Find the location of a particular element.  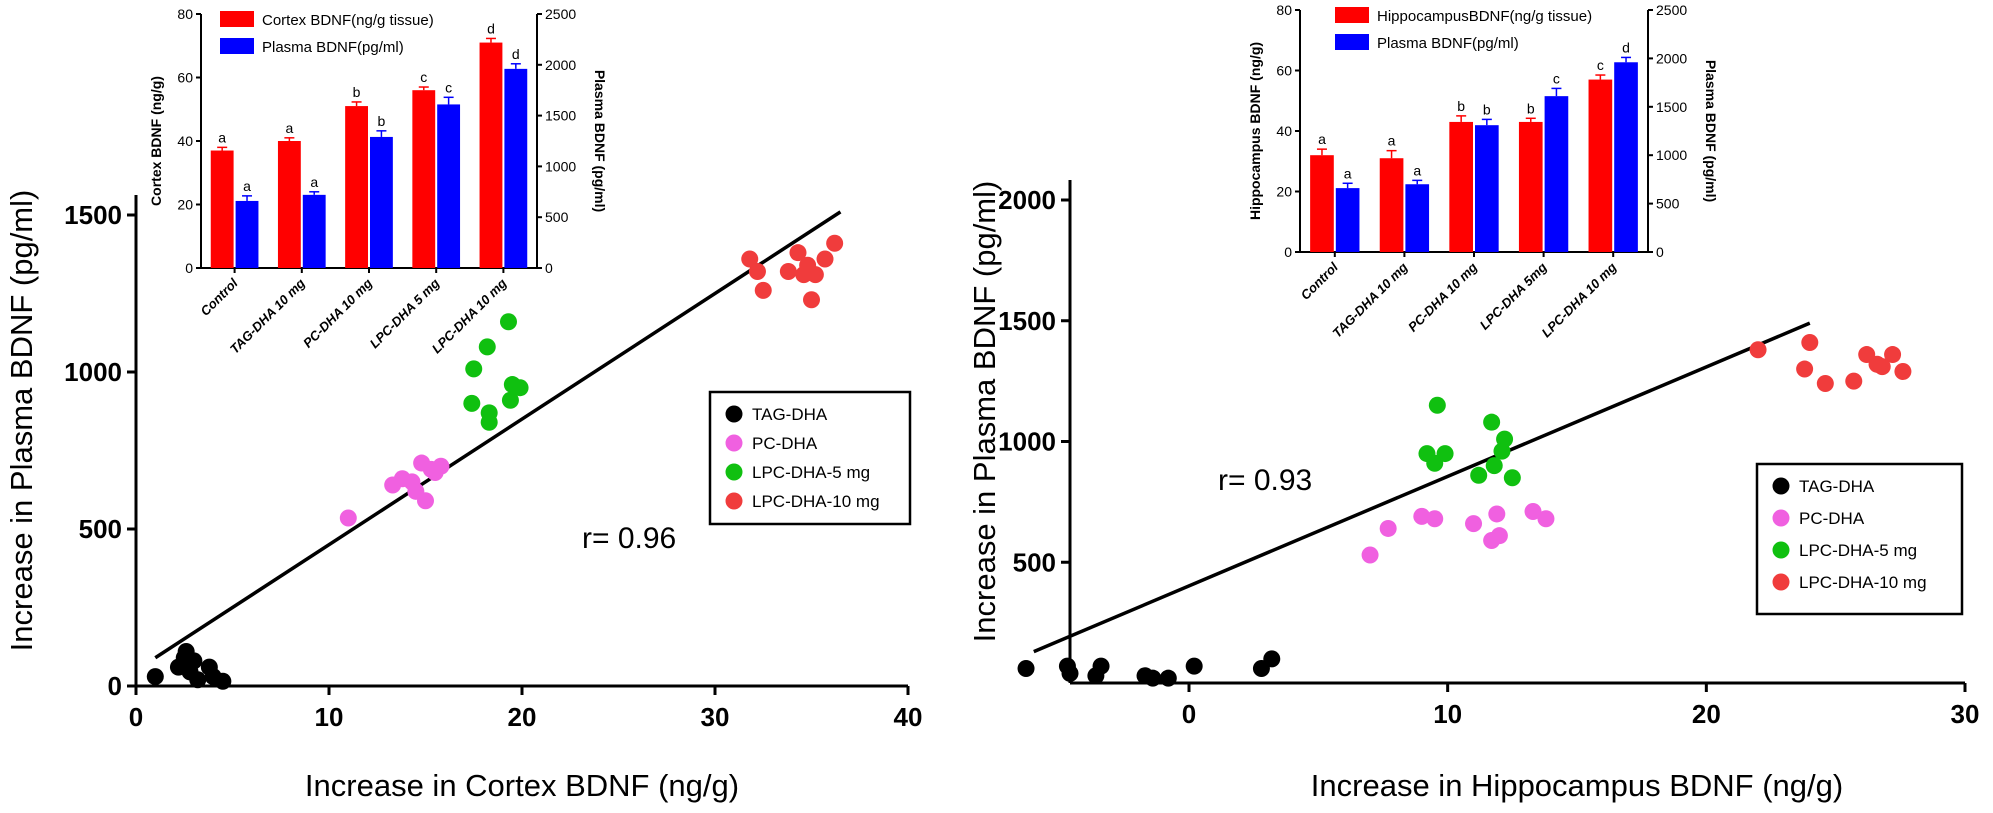

correlation-annotation: r= 0.93 is located at coordinates (1265, 480).